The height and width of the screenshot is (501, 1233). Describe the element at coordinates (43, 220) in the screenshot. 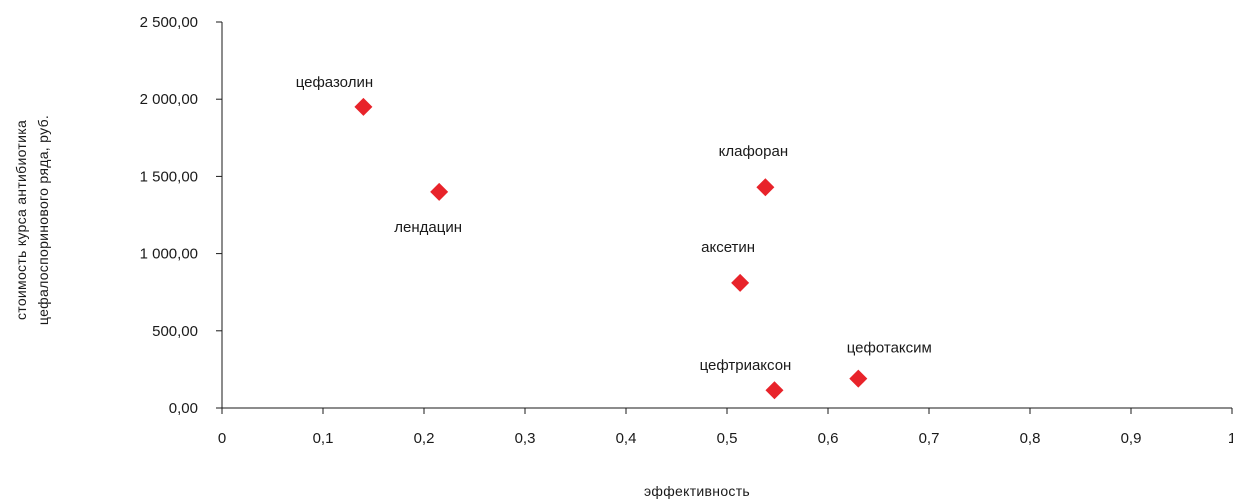

I see `y-axis-title-line-2: цефалоспоринового ряда, руб.` at that location.